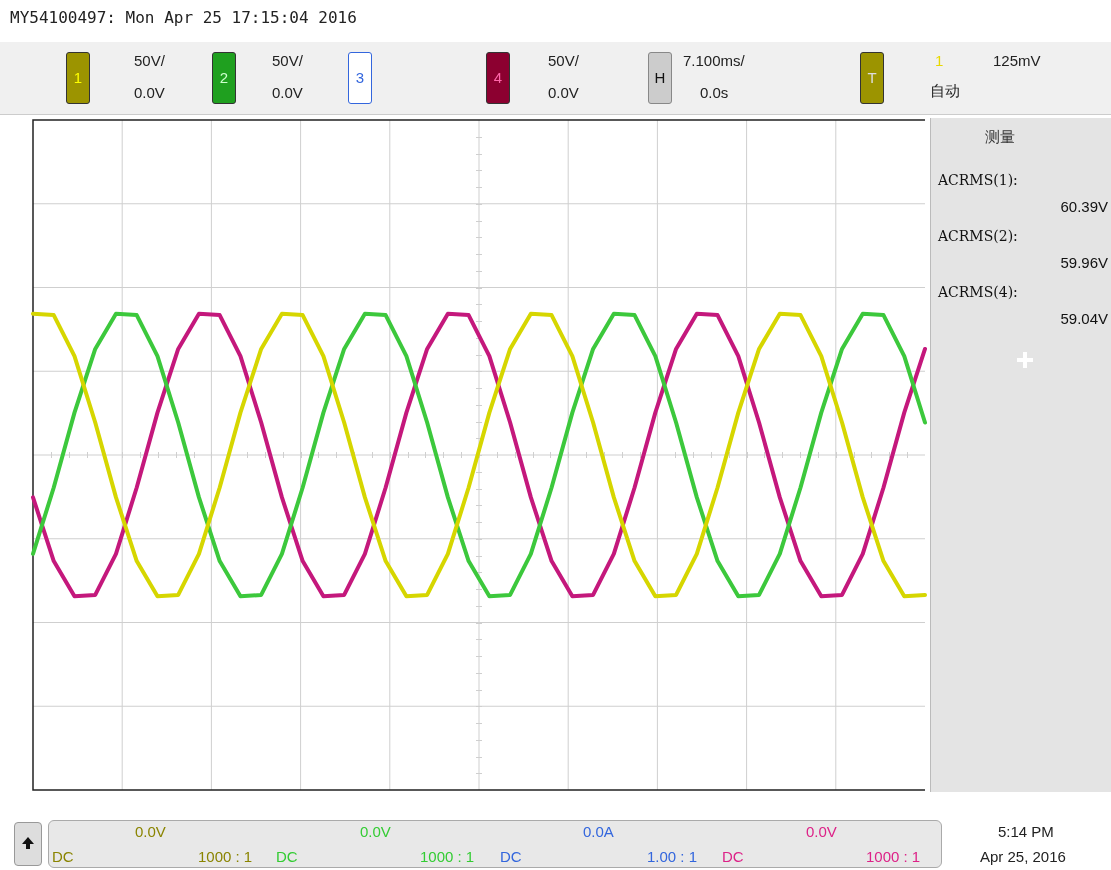 Image resolution: width=1111 pixels, height=870 pixels. Describe the element at coordinates (224, 78) in the screenshot. I see `text: 2` at that location.